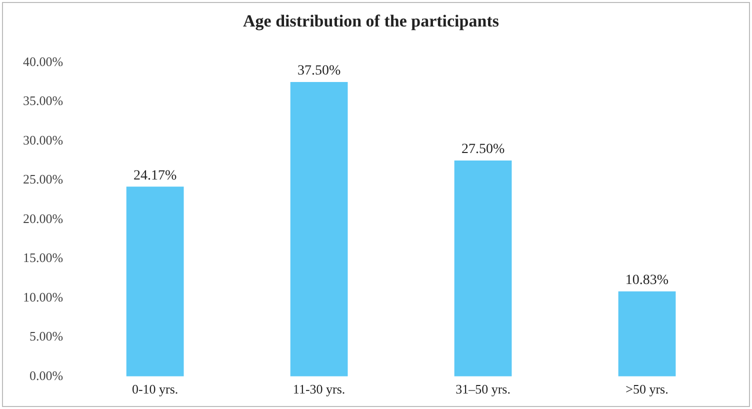 This screenshot has height=409, width=752. Describe the element at coordinates (371, 21) in the screenshot. I see `chart-title: Age distribution of the participants` at that location.